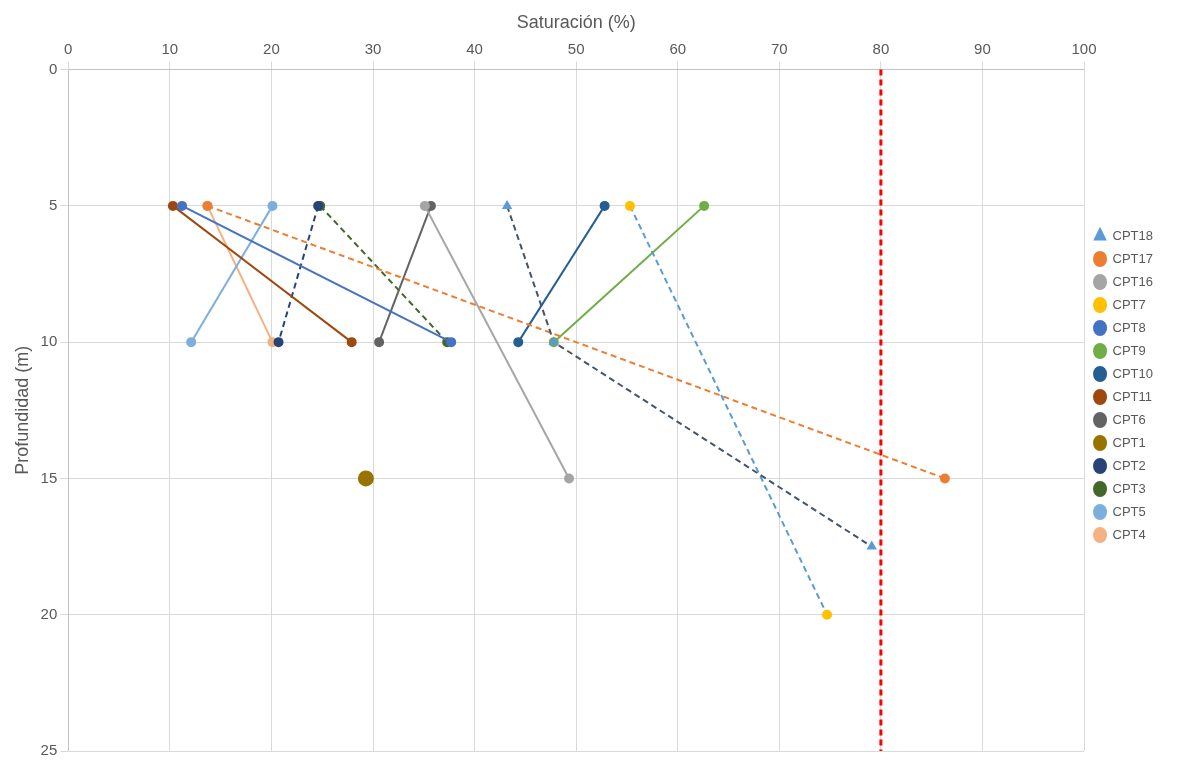  What do you see at coordinates (170, 48) in the screenshot?
I see `x-tick-label: 10` at bounding box center [170, 48].